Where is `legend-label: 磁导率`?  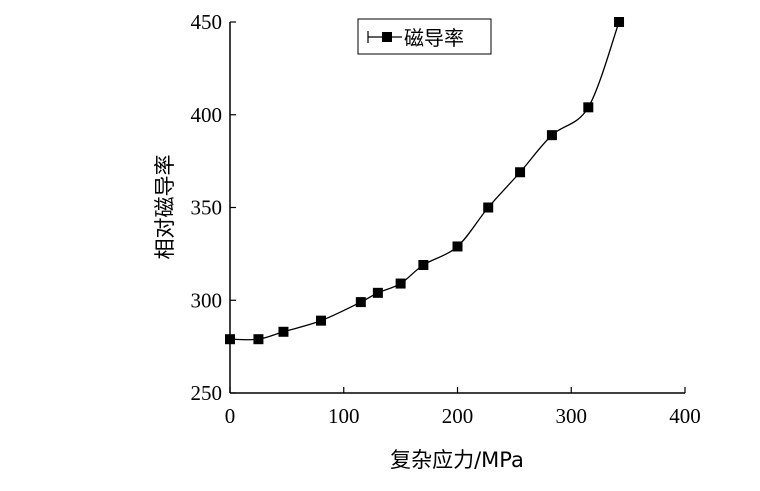
legend-label: 磁导率 is located at coordinates (434, 38).